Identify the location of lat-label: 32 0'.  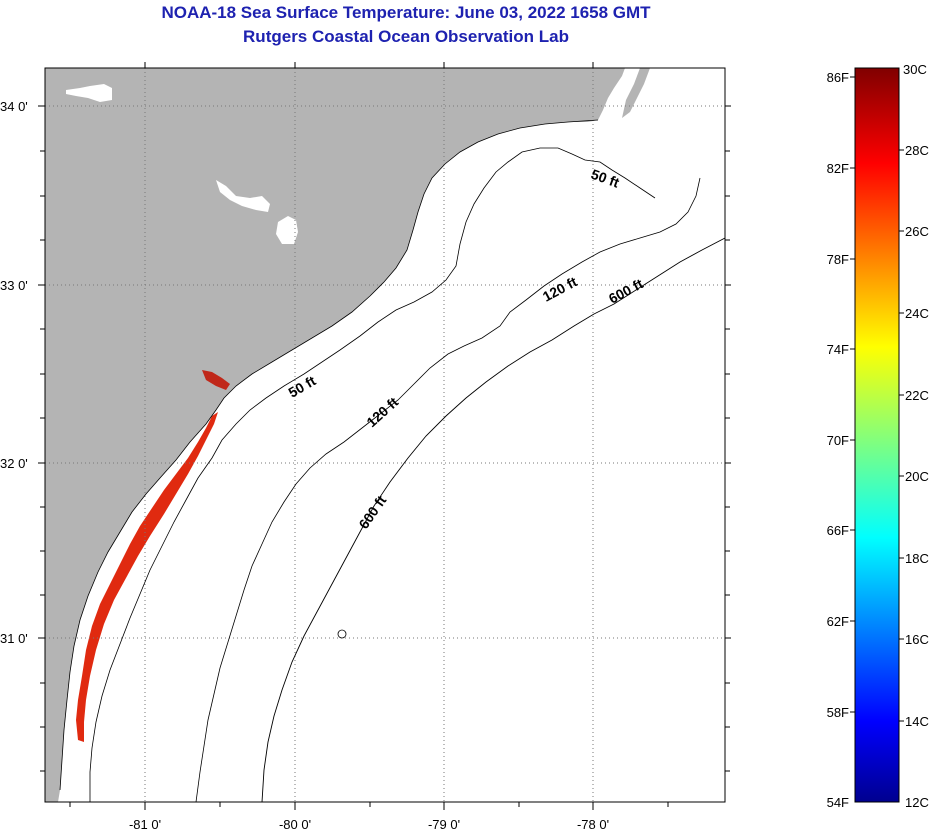
(14, 463).